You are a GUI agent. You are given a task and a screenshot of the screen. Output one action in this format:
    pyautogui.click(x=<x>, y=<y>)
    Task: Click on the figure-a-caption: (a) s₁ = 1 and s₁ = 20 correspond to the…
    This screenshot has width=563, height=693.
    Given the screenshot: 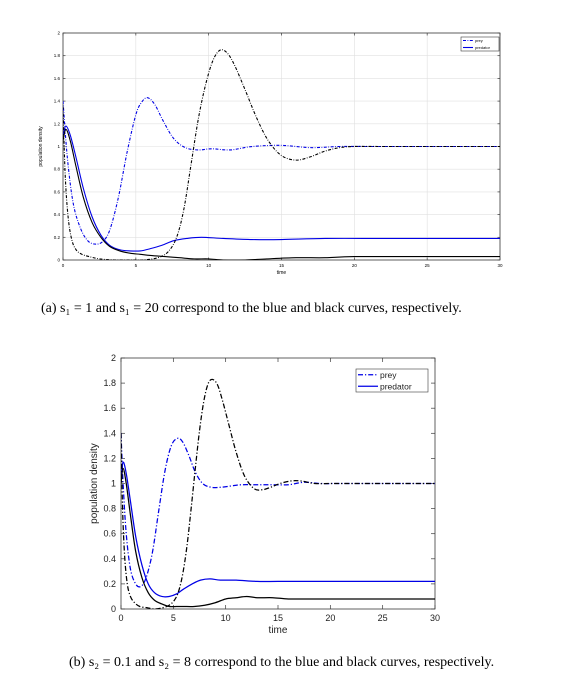 What is the action you would take?
    pyautogui.click(x=251, y=308)
    